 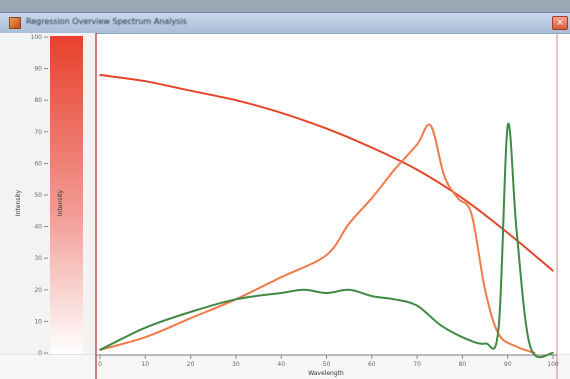 What do you see at coordinates (106, 21) in the screenshot?
I see `window-title: Regression Overview Spectrum Analysis` at bounding box center [106, 21].